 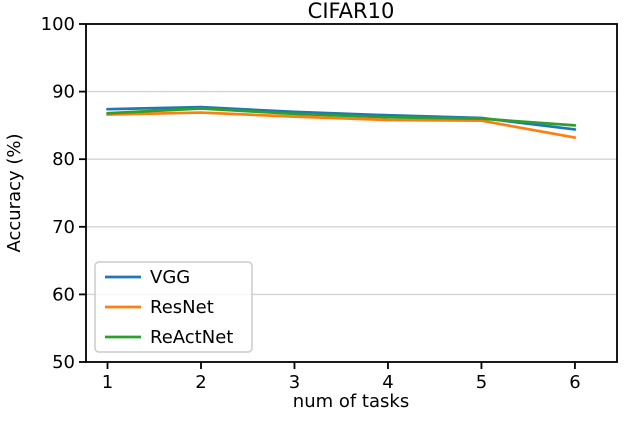 What do you see at coordinates (294, 382) in the screenshot?
I see `x-tick-label: 3` at bounding box center [294, 382].